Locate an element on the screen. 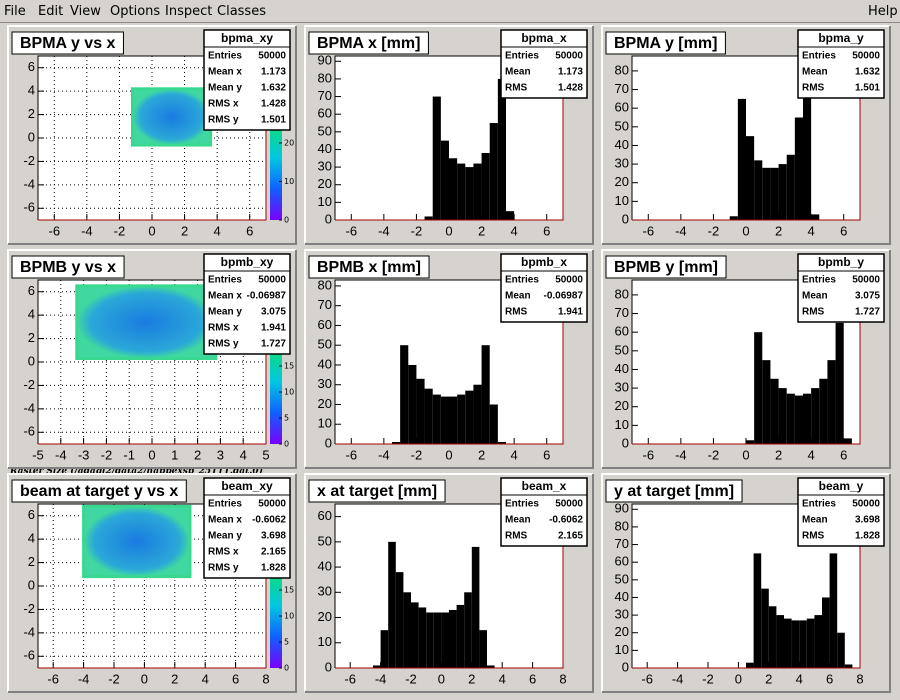 The height and width of the screenshot is (700, 900). stats-value: 1.828 is located at coordinates (867, 536).